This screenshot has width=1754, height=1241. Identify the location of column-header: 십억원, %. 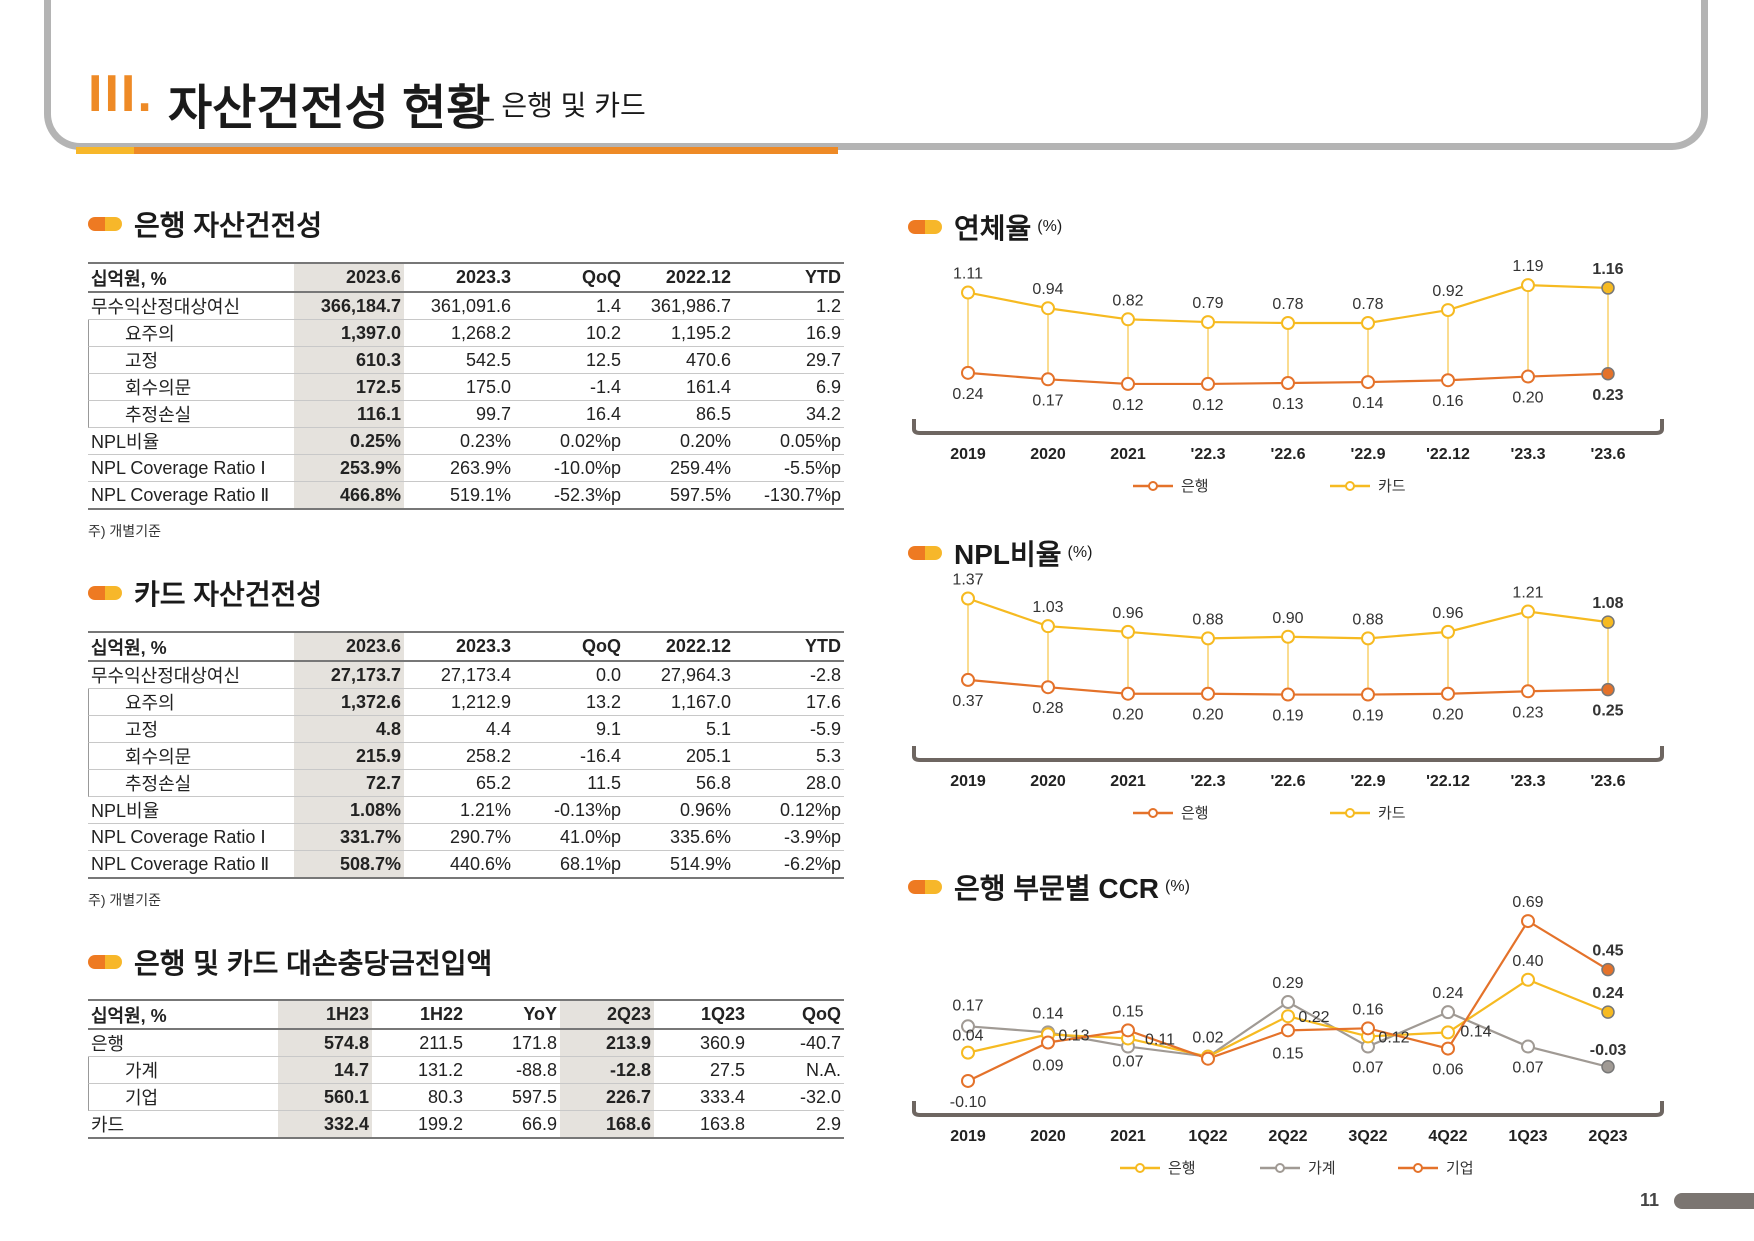
(183, 1014).